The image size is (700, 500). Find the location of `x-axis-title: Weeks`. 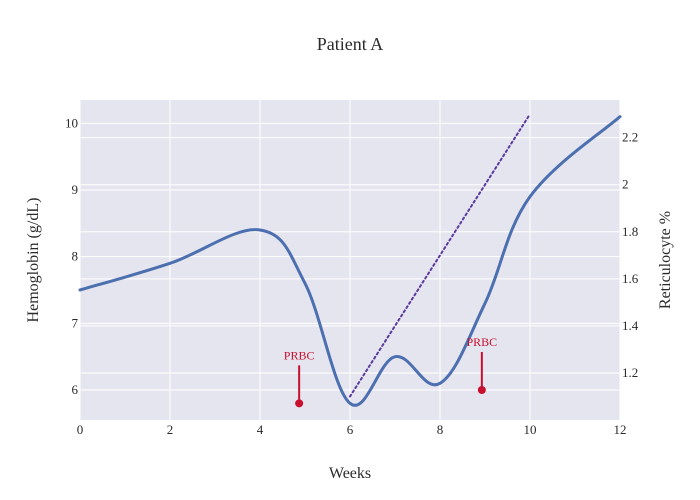

x-axis-title: Weeks is located at coordinates (350, 473).